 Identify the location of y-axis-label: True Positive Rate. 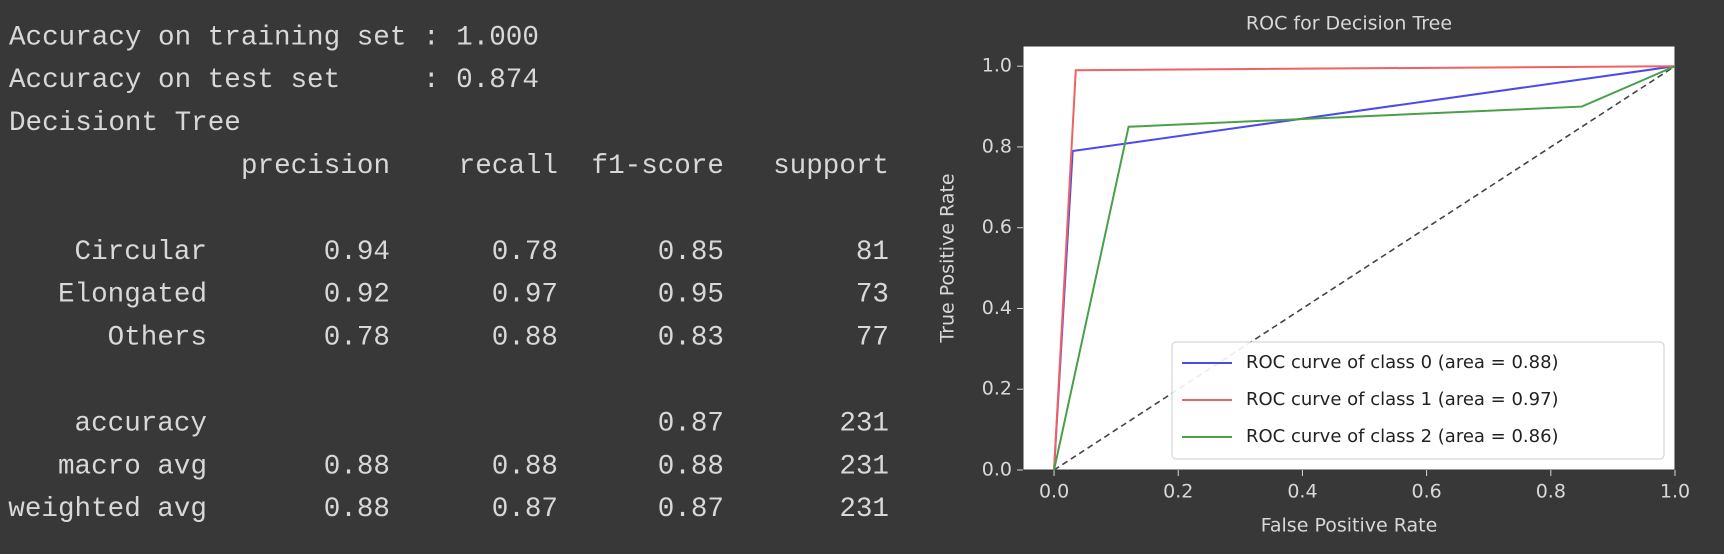
(948, 258).